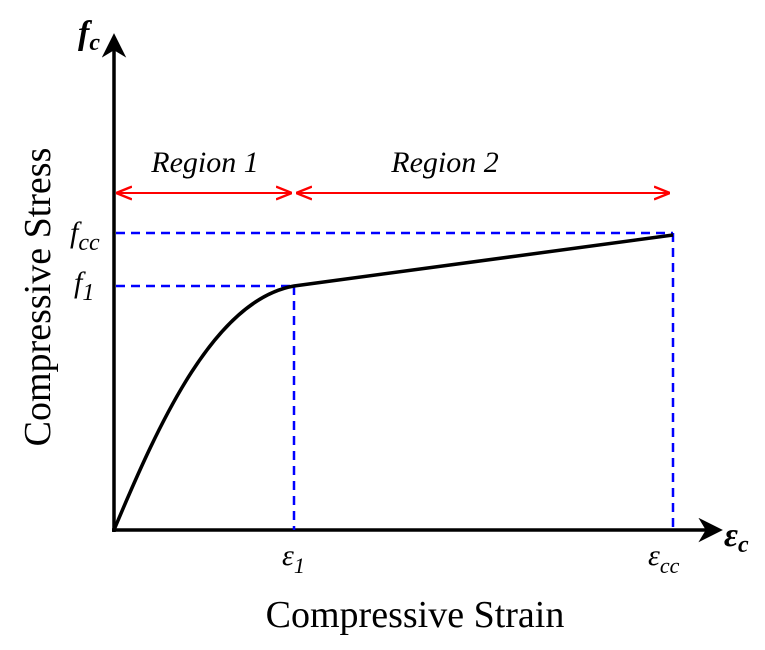  Describe the element at coordinates (84, 286) in the screenshot. I see `f1-label: f1` at that location.